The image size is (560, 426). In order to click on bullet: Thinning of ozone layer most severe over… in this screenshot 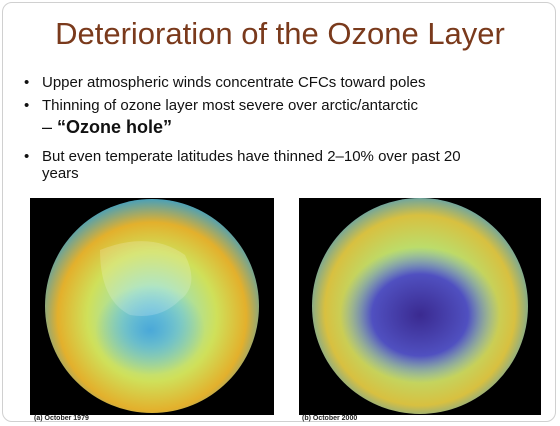, I will do `click(284, 105)`.